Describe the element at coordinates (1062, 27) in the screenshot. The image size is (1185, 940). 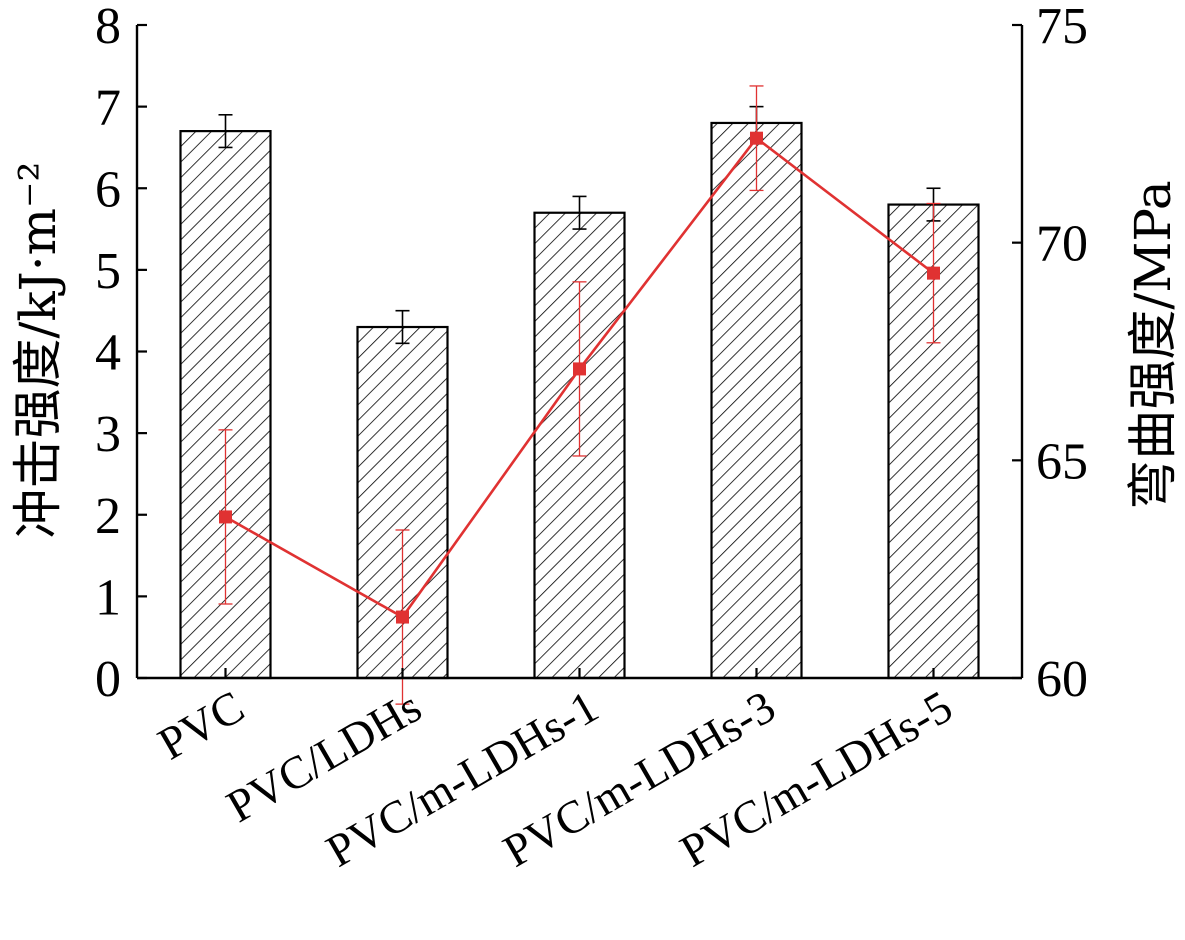
I see `right-axis-tick-label: 75` at that location.